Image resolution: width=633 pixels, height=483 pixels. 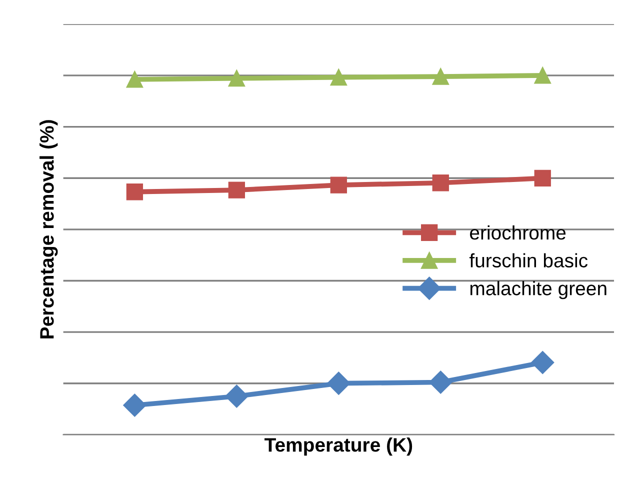 What do you see at coordinates (338, 446) in the screenshot?
I see `x-axis-title: Temperature (K)` at bounding box center [338, 446].